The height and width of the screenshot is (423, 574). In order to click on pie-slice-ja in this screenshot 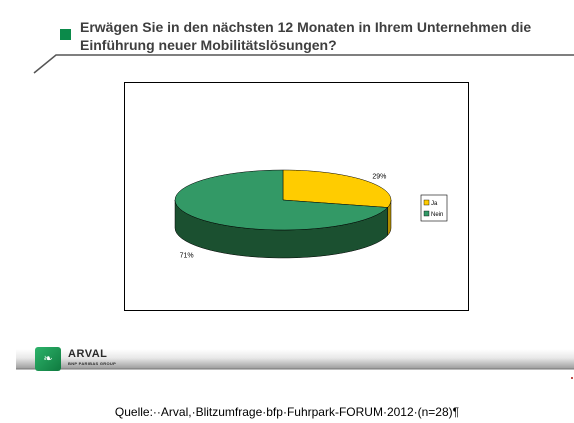, I will do `click(337, 188)`.